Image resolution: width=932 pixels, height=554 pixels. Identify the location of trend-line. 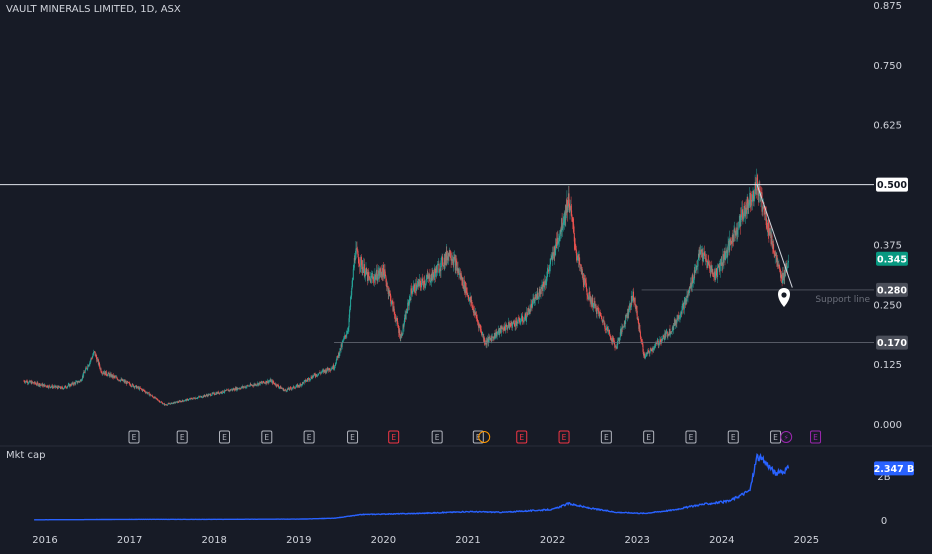
(774, 236).